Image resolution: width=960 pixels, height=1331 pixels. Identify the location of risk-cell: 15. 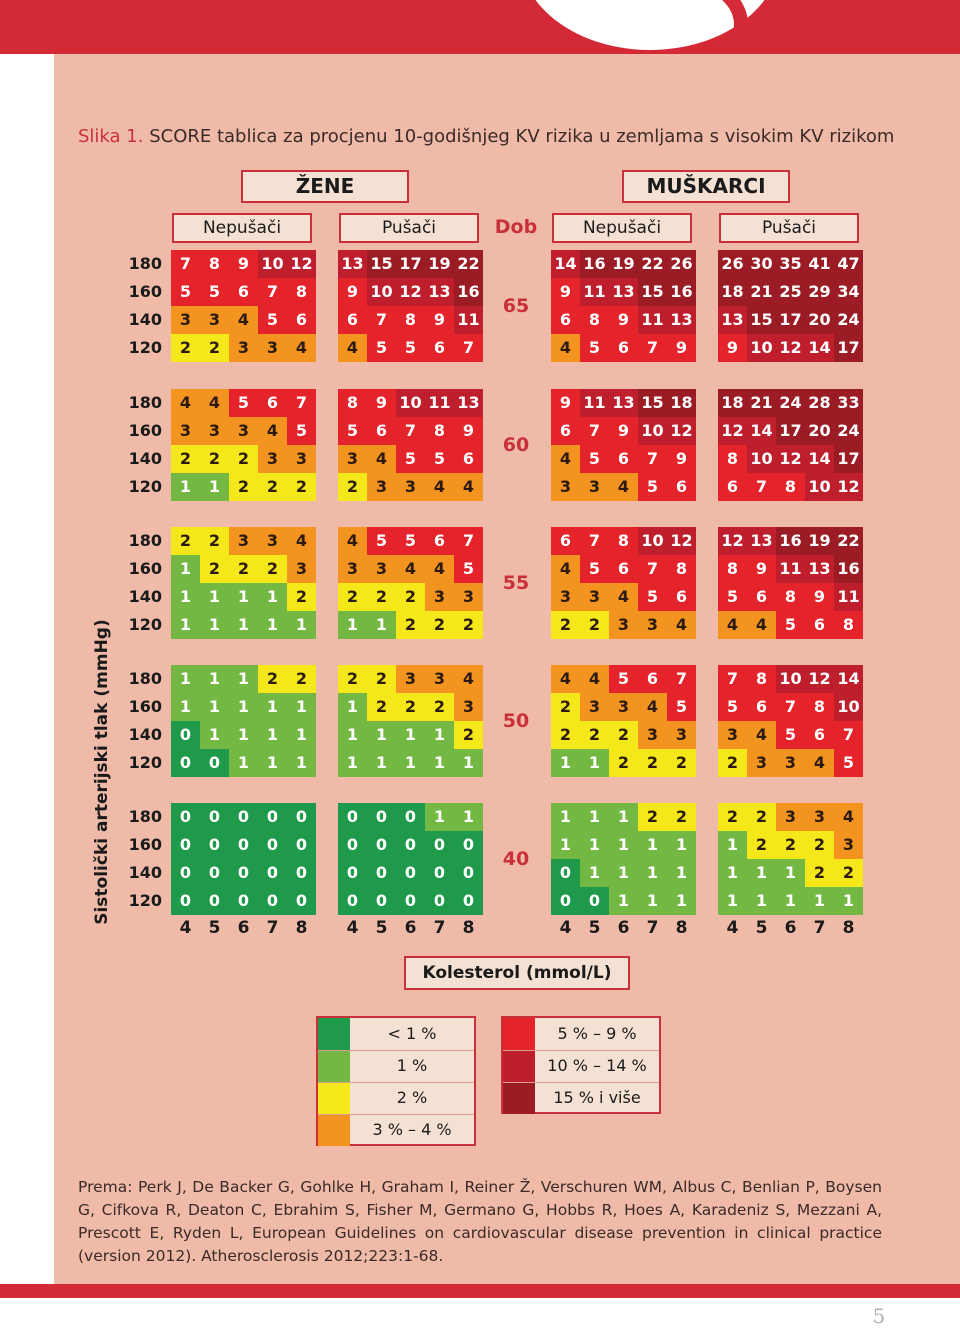
(652, 292).